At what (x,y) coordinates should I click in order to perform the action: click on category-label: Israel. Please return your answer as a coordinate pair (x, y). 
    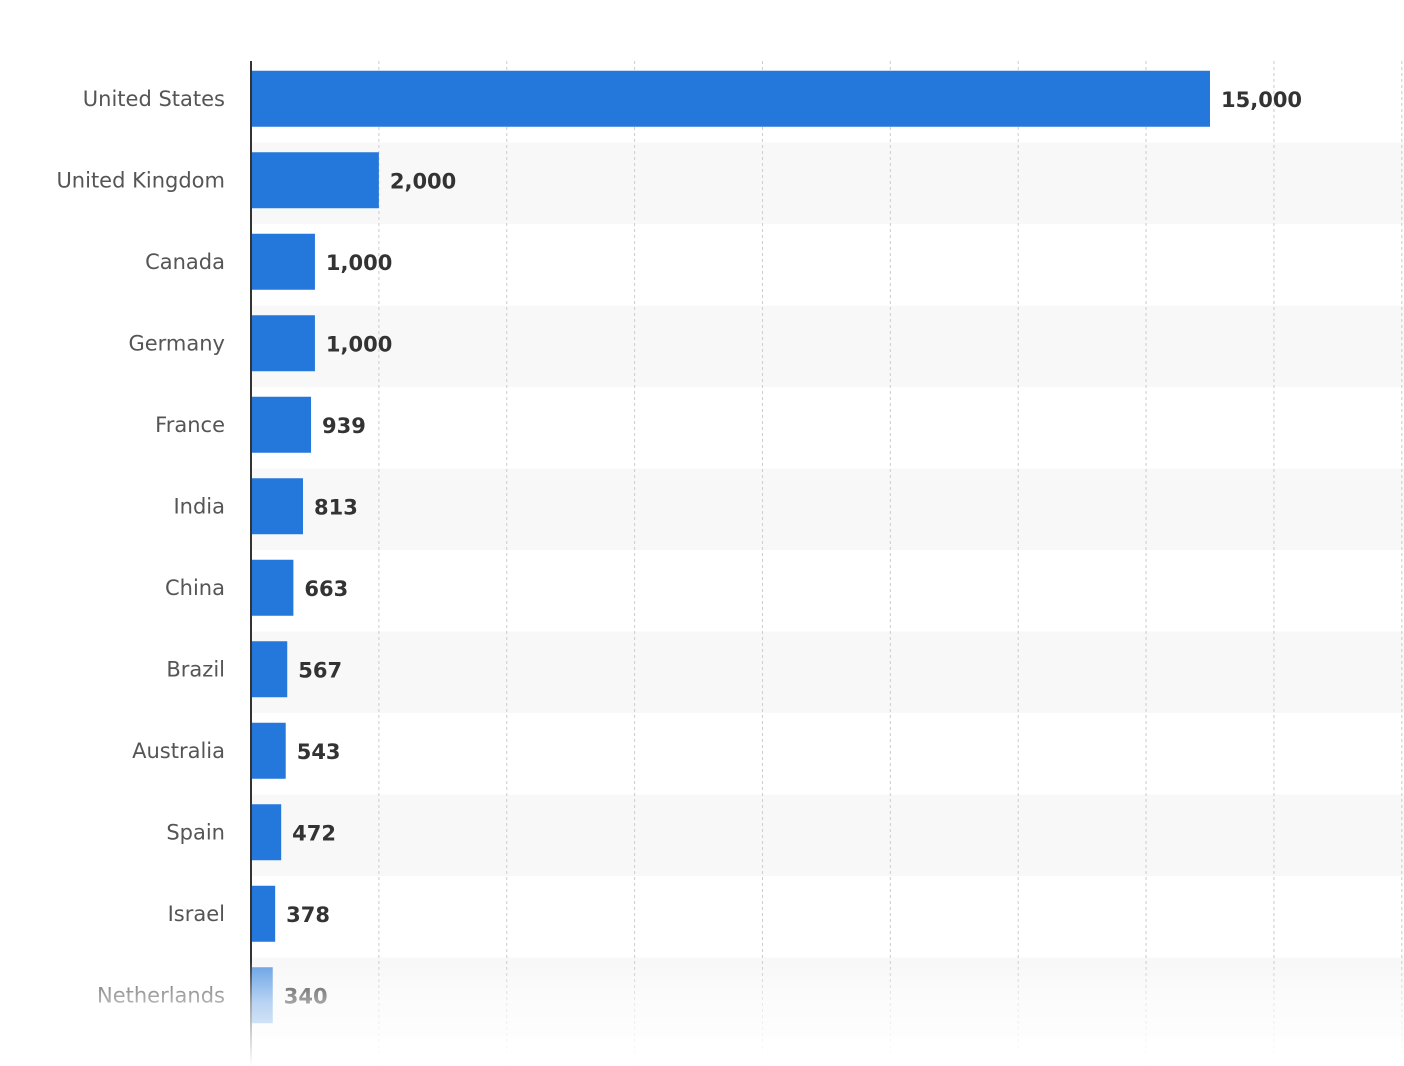
    Looking at the image, I should click on (196, 914).